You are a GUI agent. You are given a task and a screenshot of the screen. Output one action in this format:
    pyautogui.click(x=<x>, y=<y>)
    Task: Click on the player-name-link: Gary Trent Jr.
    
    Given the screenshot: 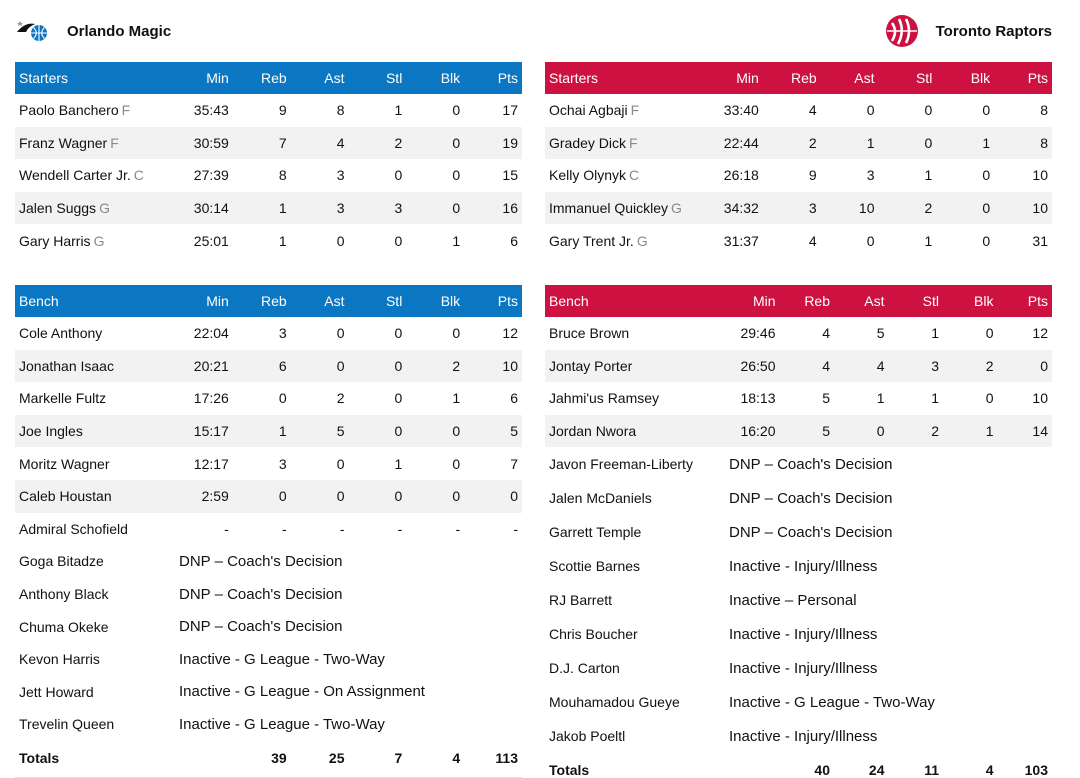 What is the action you would take?
    pyautogui.click(x=591, y=240)
    